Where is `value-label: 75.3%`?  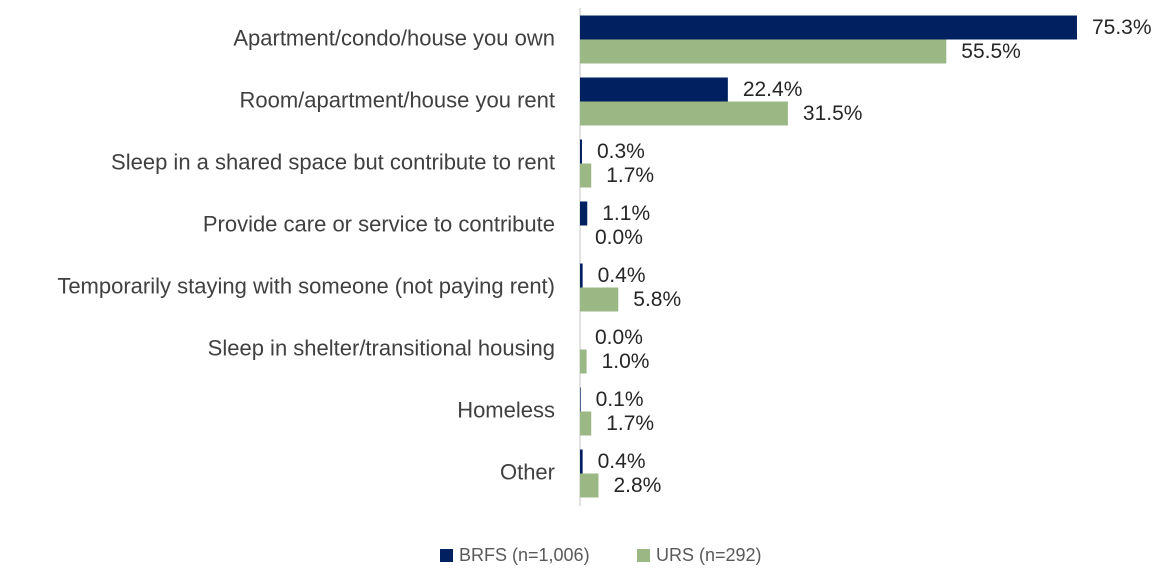
value-label: 75.3% is located at coordinates (1122, 27).